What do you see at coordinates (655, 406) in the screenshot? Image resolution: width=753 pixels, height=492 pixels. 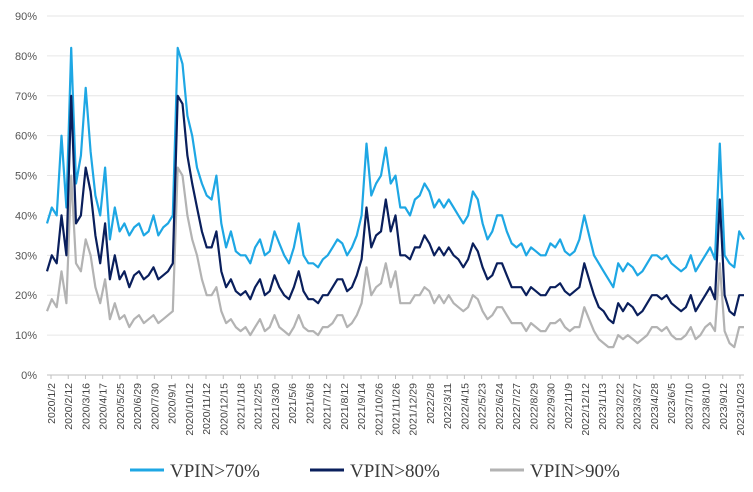 I see `x-tick-label: 2023/4/28` at bounding box center [655, 406].